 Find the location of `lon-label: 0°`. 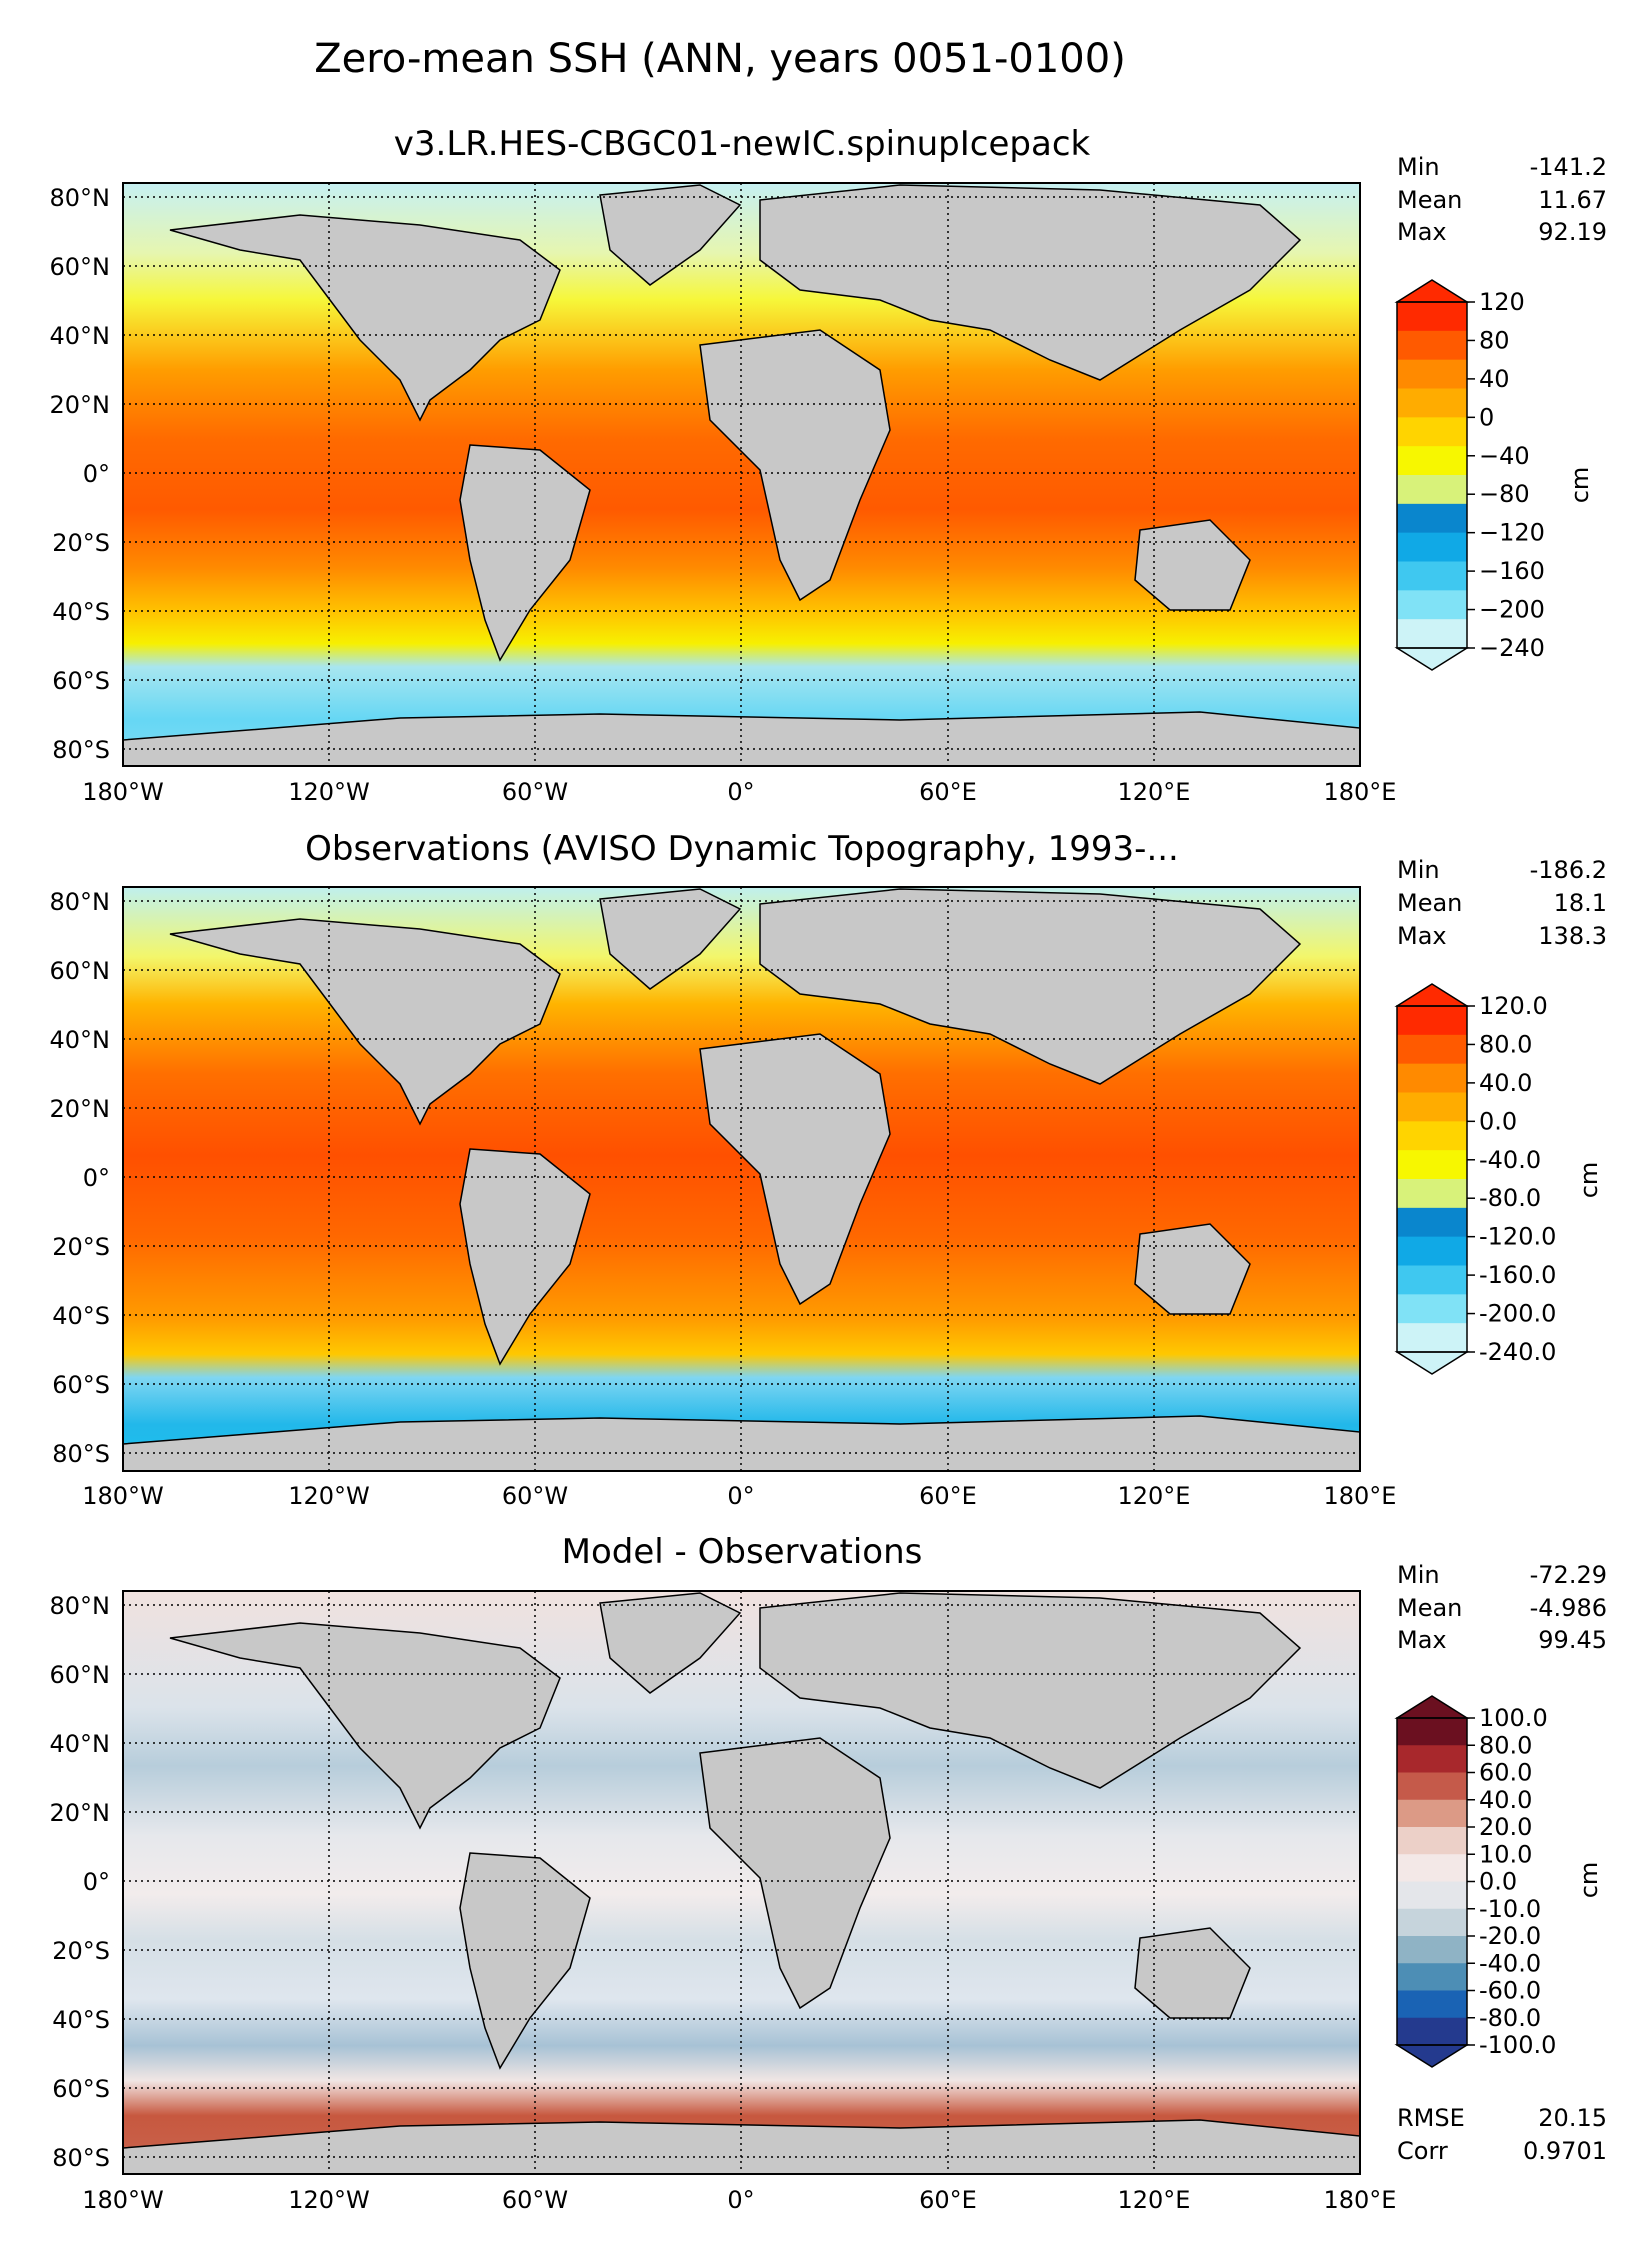

lon-label: 0° is located at coordinates (740, 2200).